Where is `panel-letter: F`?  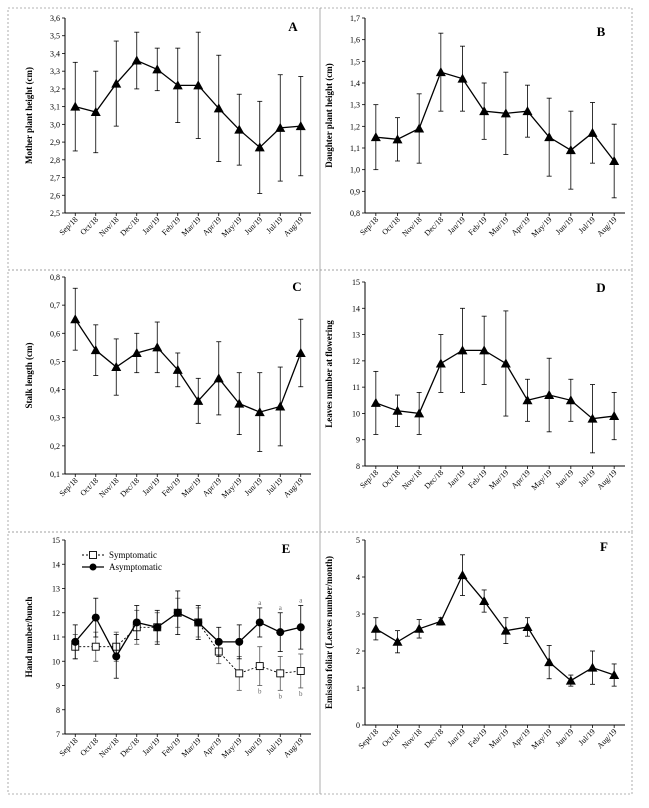
panel-letter: F is located at coordinates (604, 546).